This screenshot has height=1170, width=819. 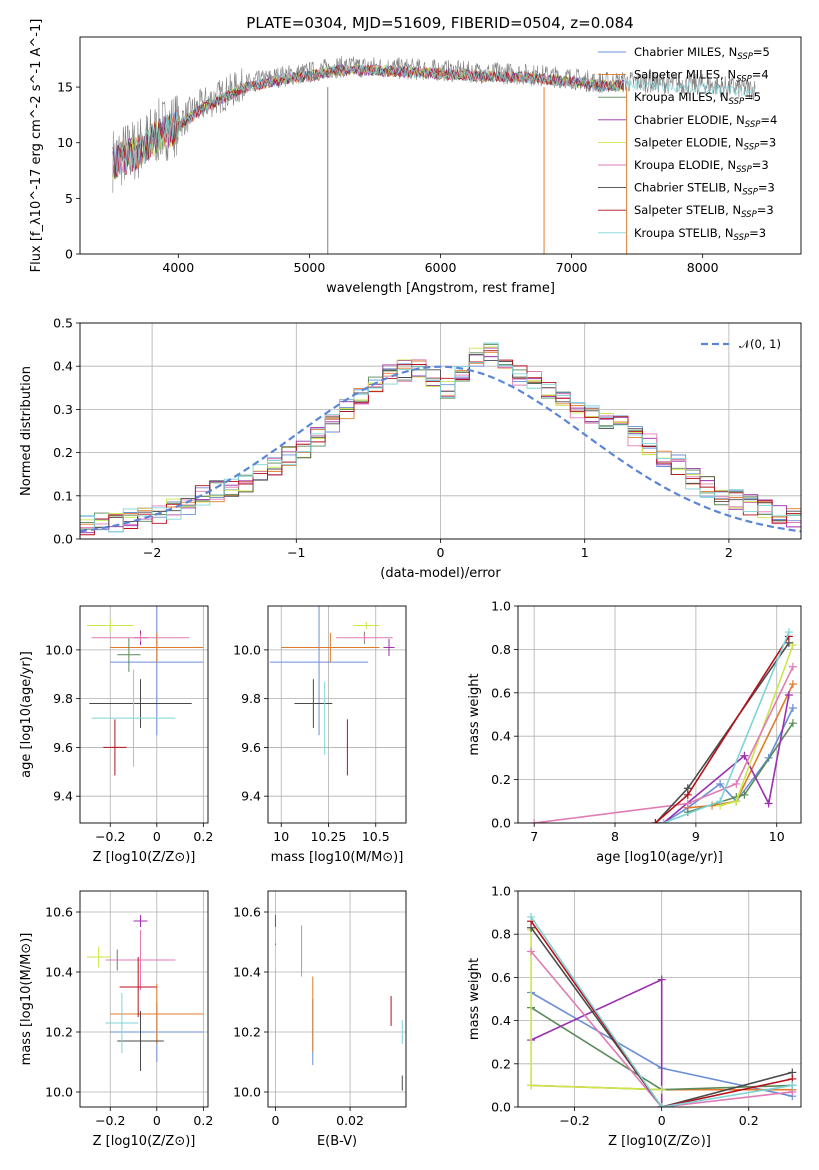 What do you see at coordinates (760, 344) in the screenshot?
I see `legend-label: 𝒩(0, 1)` at bounding box center [760, 344].